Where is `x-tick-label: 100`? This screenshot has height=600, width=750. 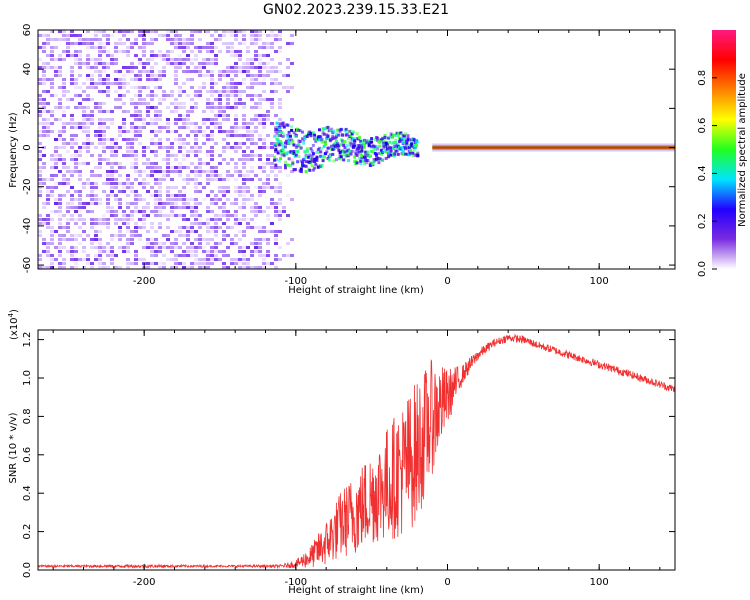 x-tick-label: 100 is located at coordinates (599, 582).